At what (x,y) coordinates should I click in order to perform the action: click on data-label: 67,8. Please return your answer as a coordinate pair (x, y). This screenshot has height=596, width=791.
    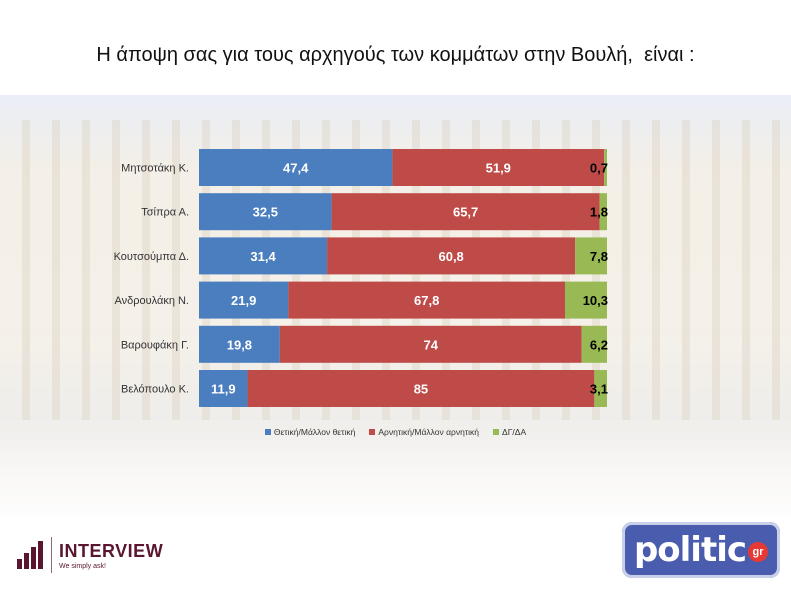
    Looking at the image, I should click on (426, 300).